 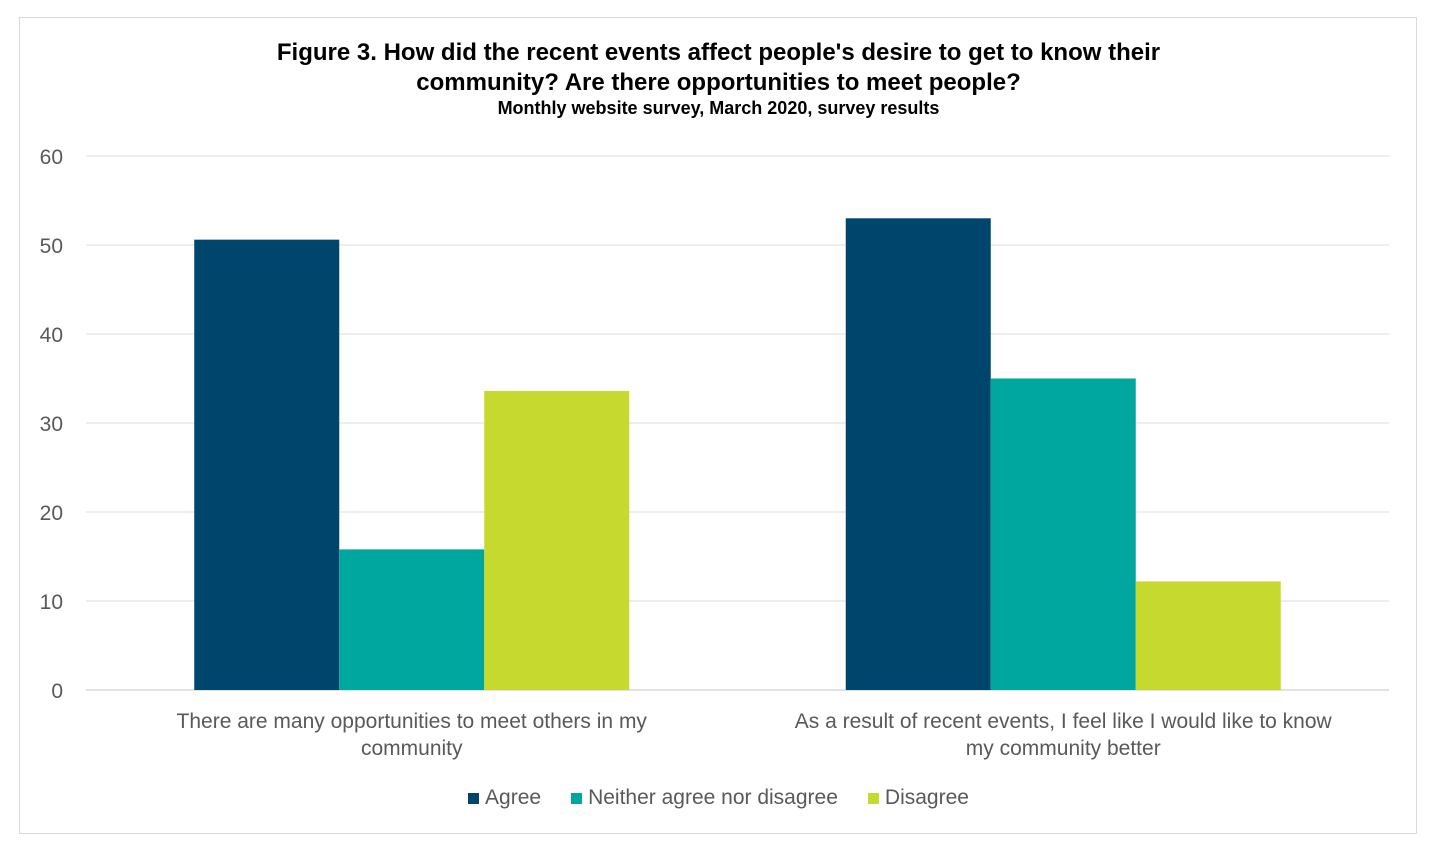 I want to click on y-axis-tick-labels: 0 10 20 30 40 50 60, so click(x=51, y=424).